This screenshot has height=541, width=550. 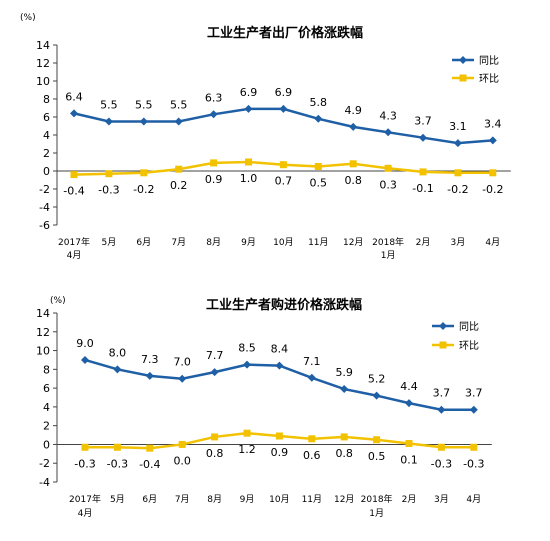 I want to click on data-label: 0.7, so click(x=284, y=181).